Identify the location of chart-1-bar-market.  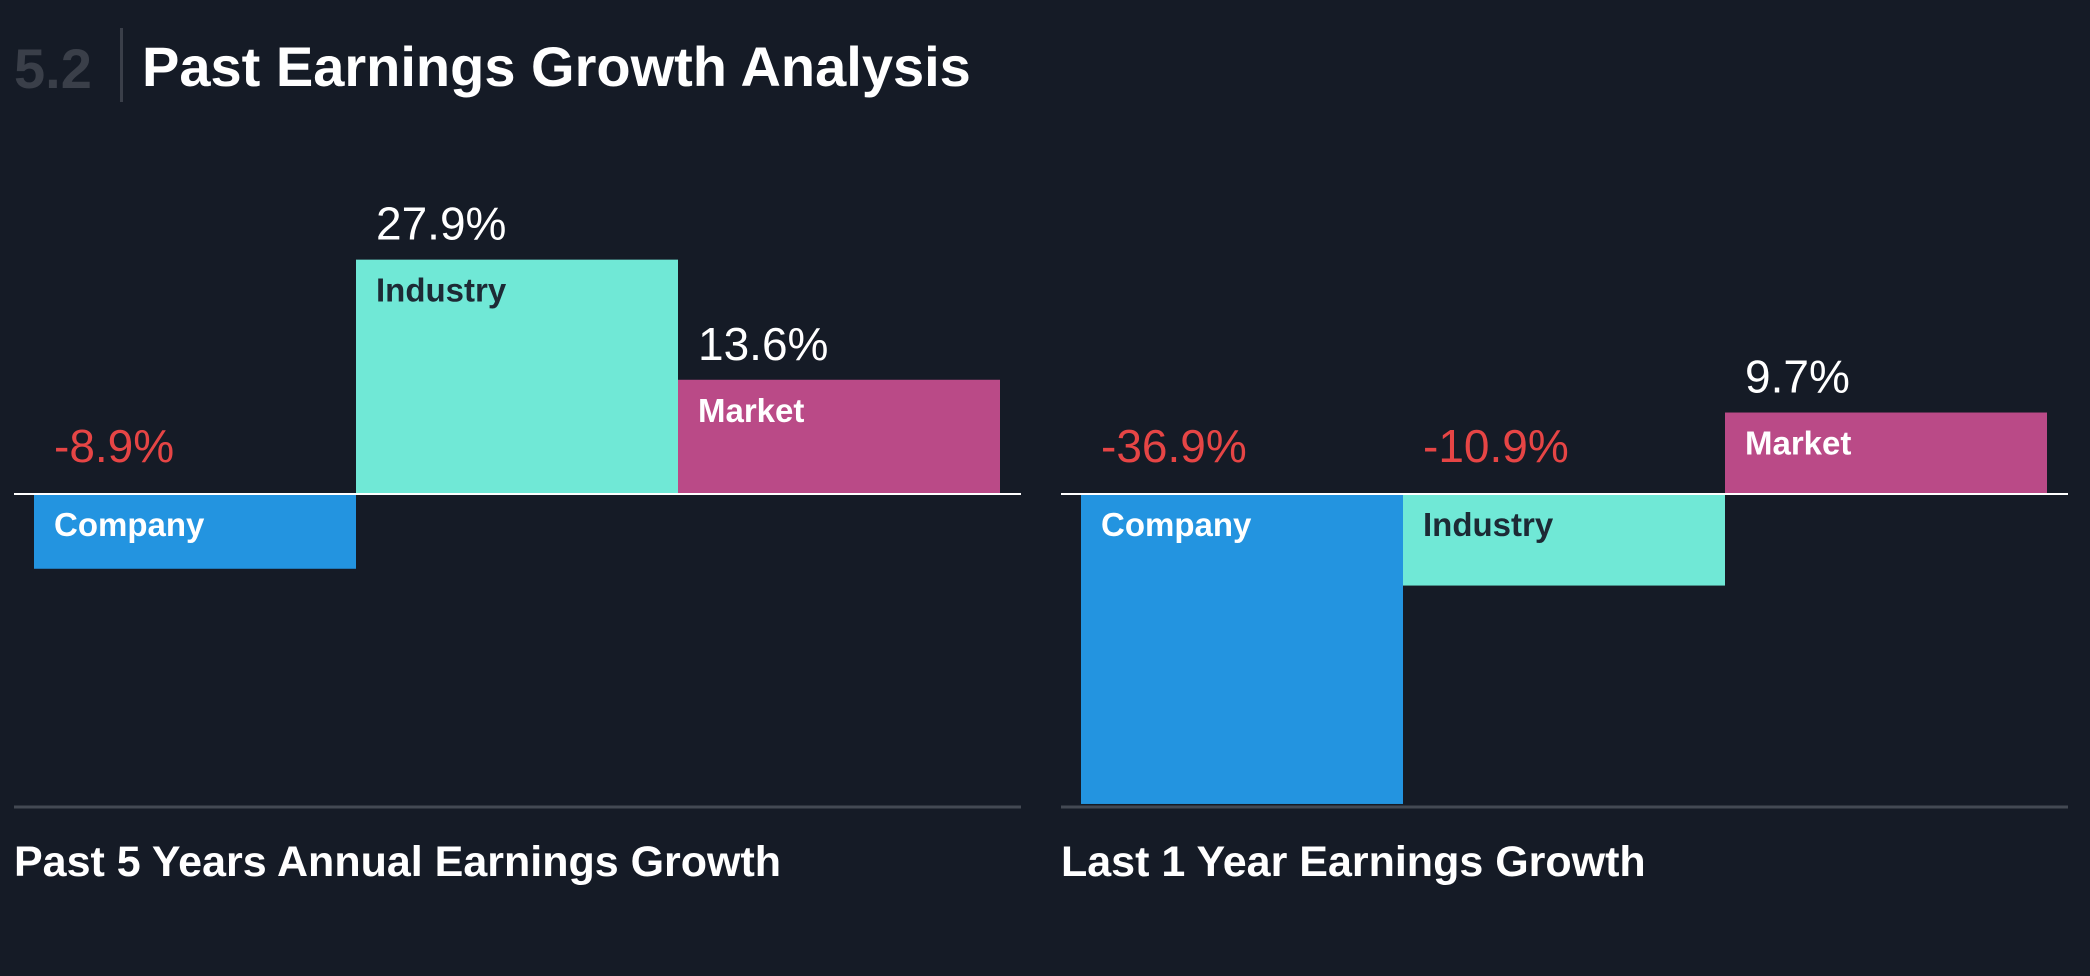
(839, 436).